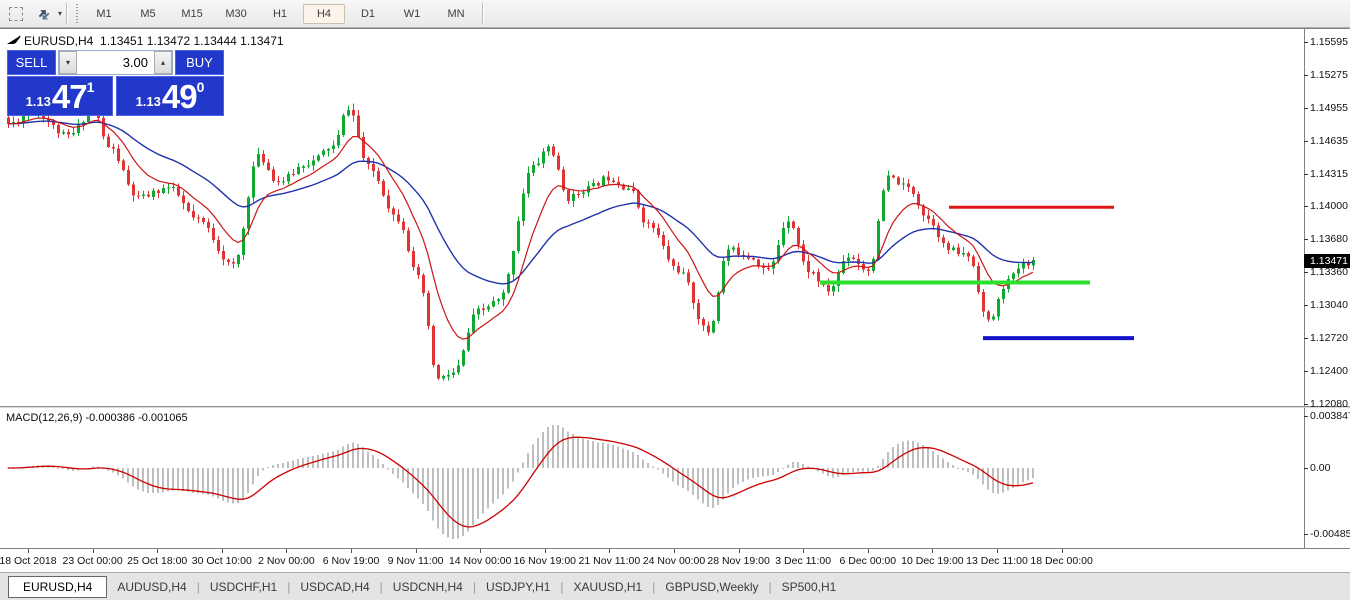  Describe the element at coordinates (456, 13) in the screenshot. I see `timeframe-button-mn: MN` at that location.